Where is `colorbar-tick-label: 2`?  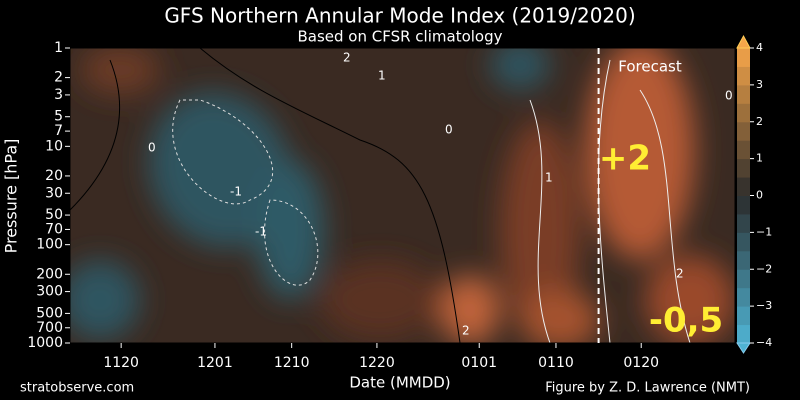 colorbar-tick-label: 2 is located at coordinates (759, 121).